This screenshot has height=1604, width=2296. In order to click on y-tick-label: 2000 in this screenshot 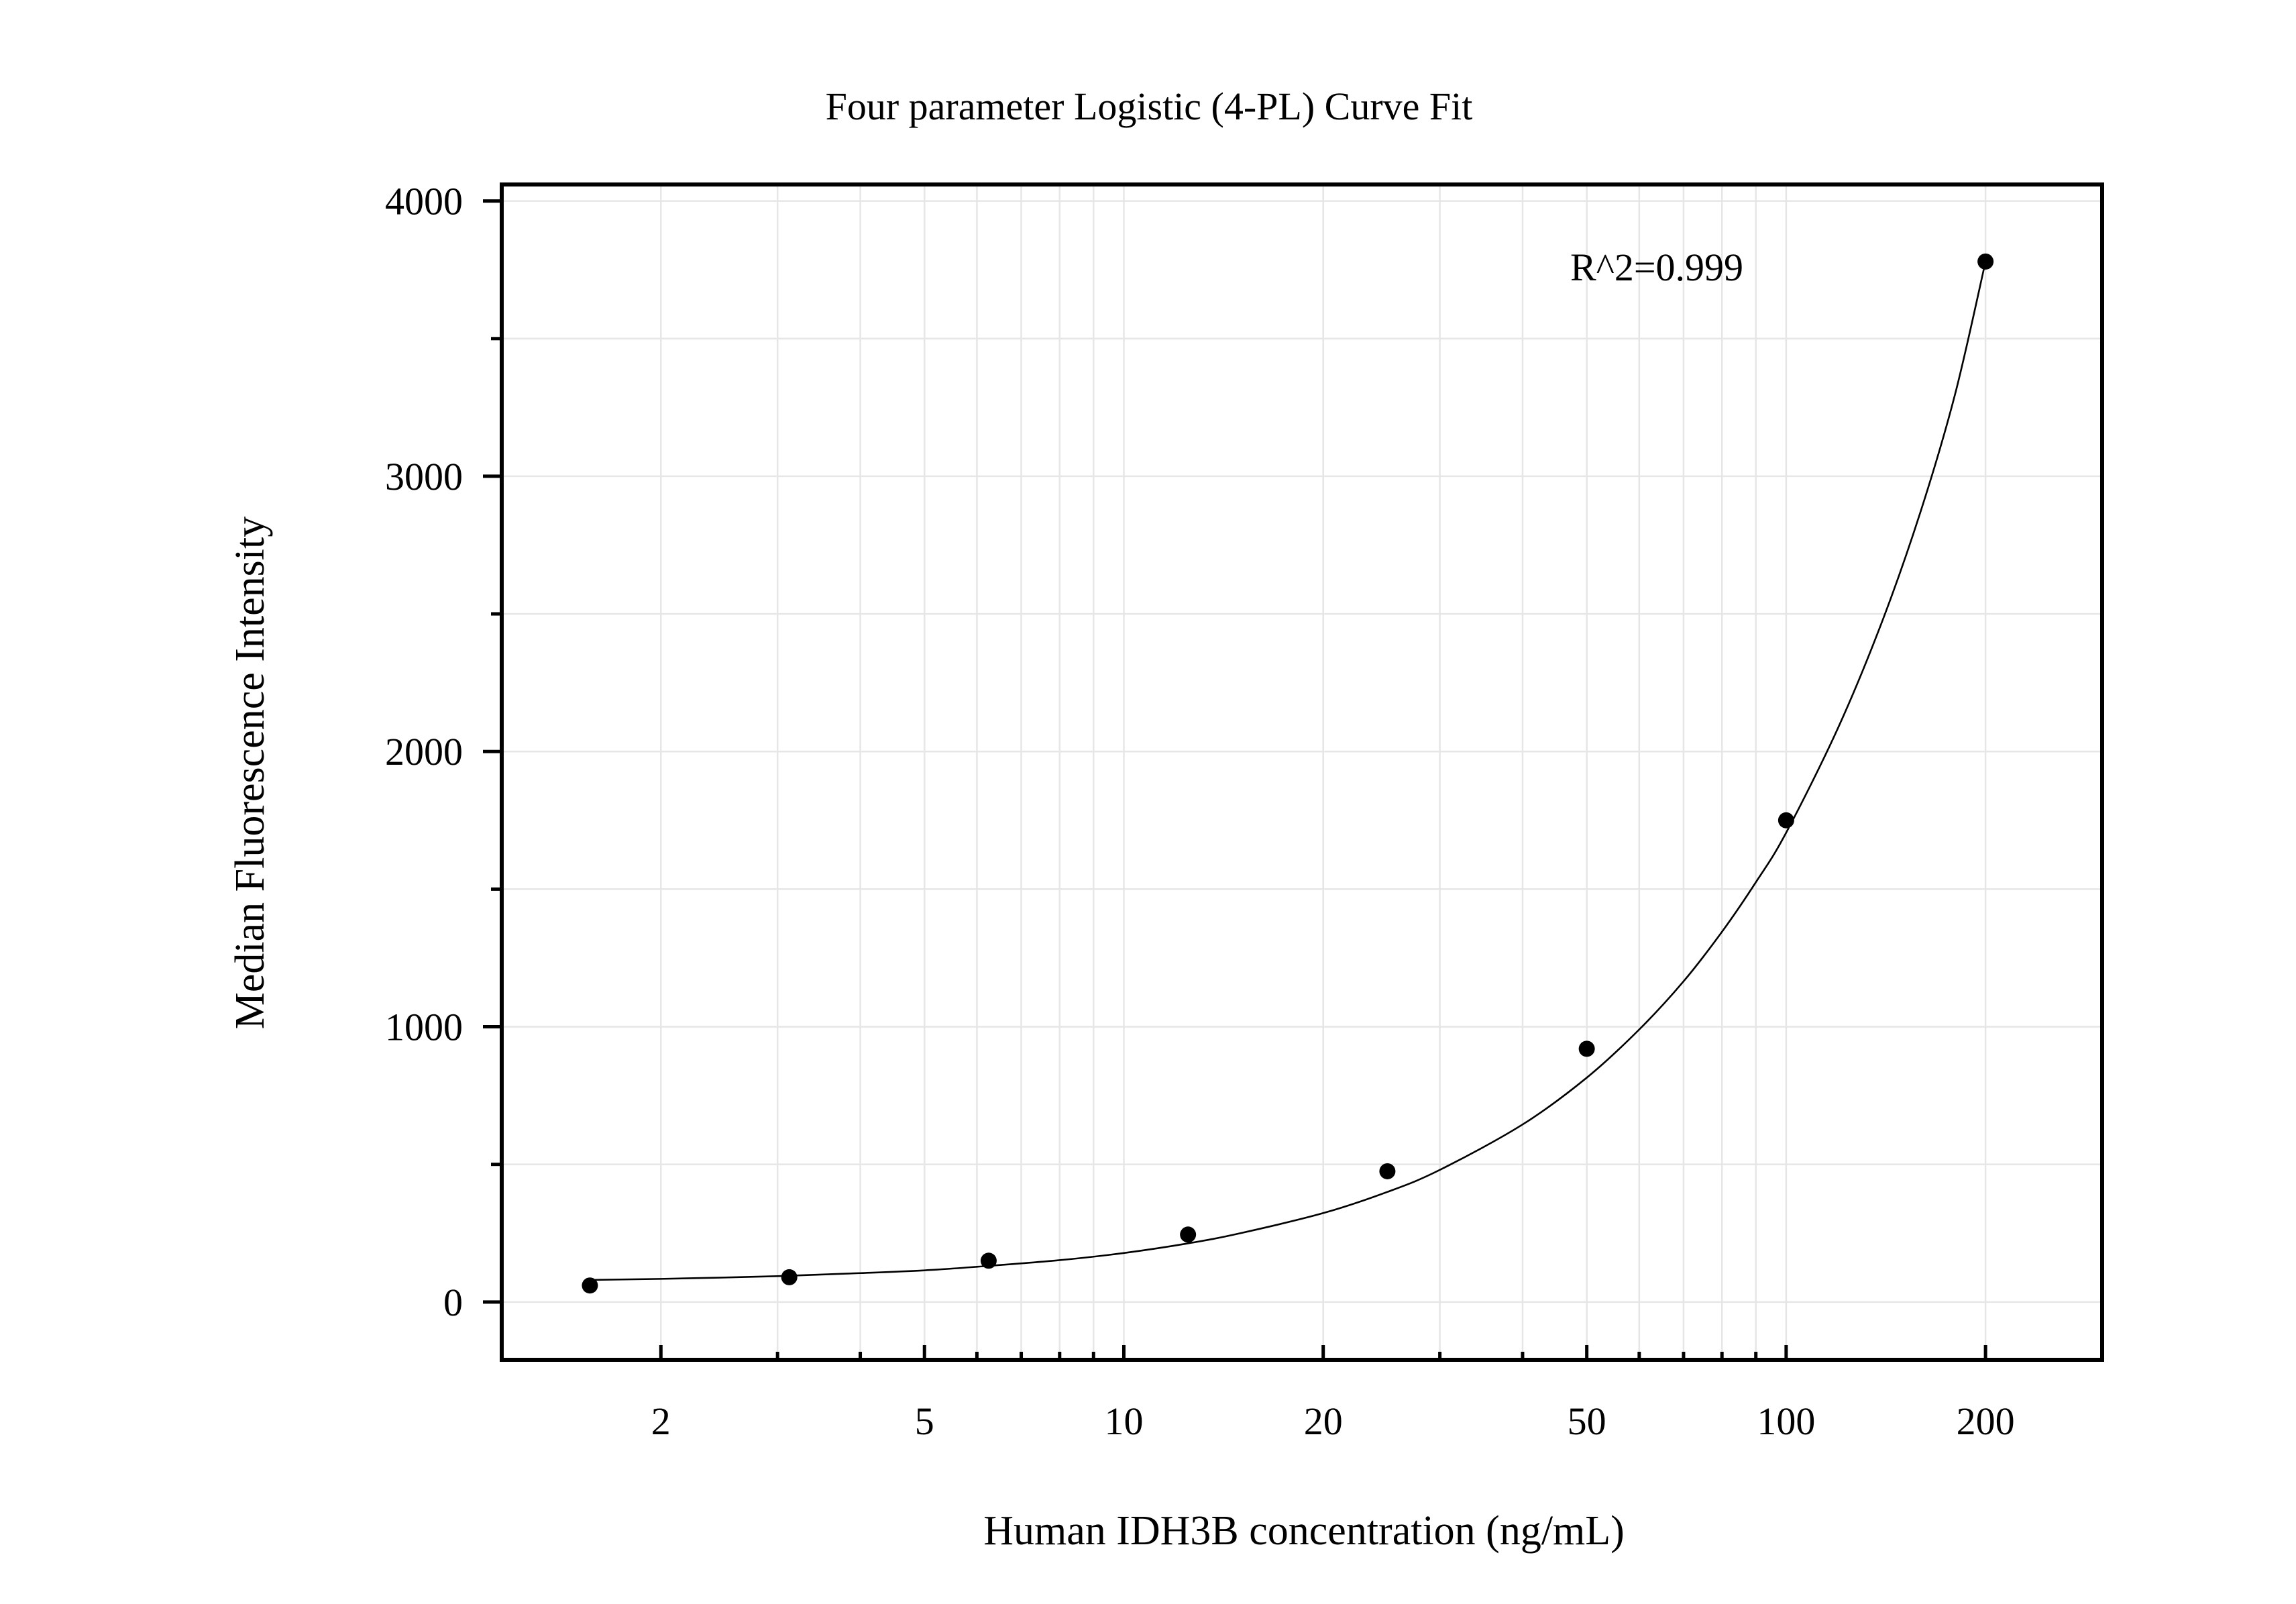, I will do `click(424, 752)`.